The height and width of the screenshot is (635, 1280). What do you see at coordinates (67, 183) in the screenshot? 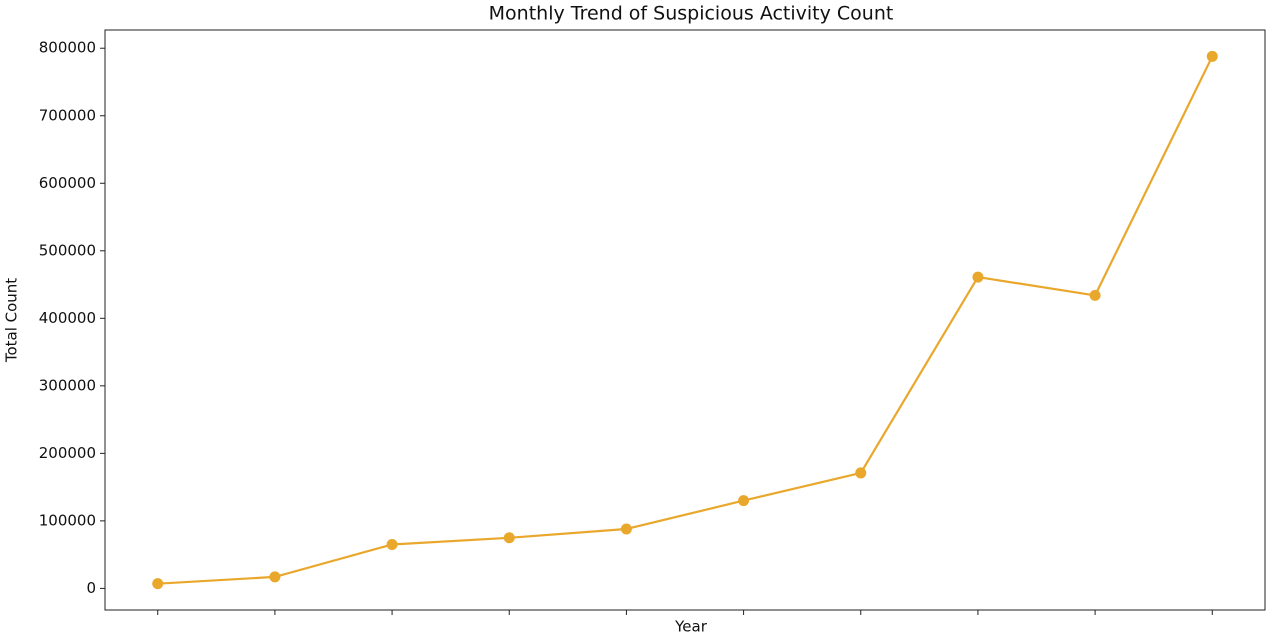
I see `y-tick-label: 600000` at bounding box center [67, 183].